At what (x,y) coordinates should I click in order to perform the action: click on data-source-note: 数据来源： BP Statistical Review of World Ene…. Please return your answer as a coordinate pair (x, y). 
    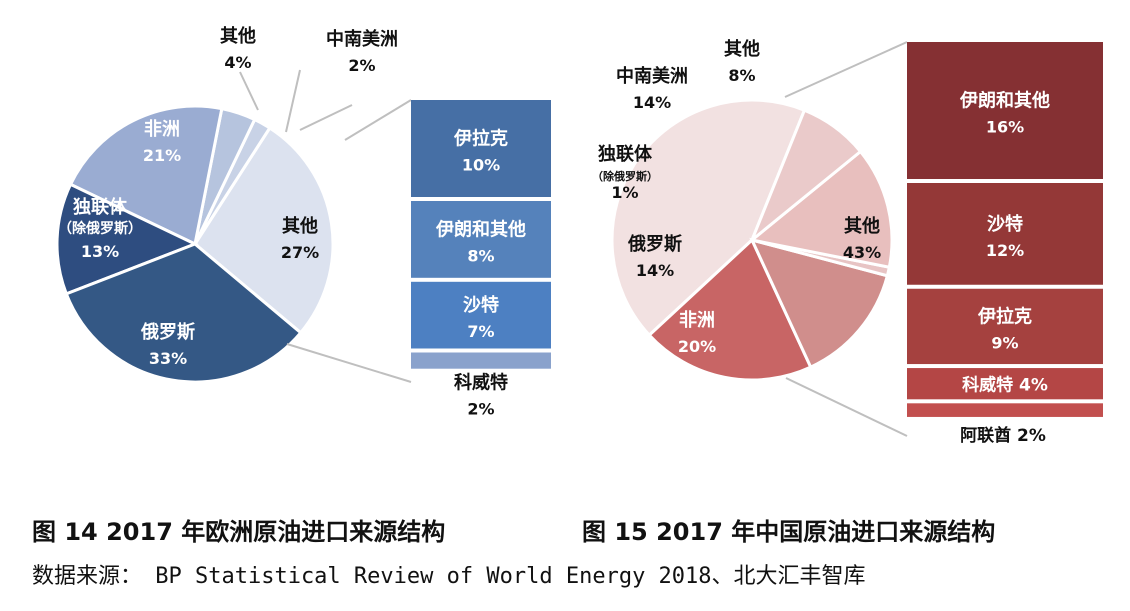
    Looking at the image, I should click on (449, 576).